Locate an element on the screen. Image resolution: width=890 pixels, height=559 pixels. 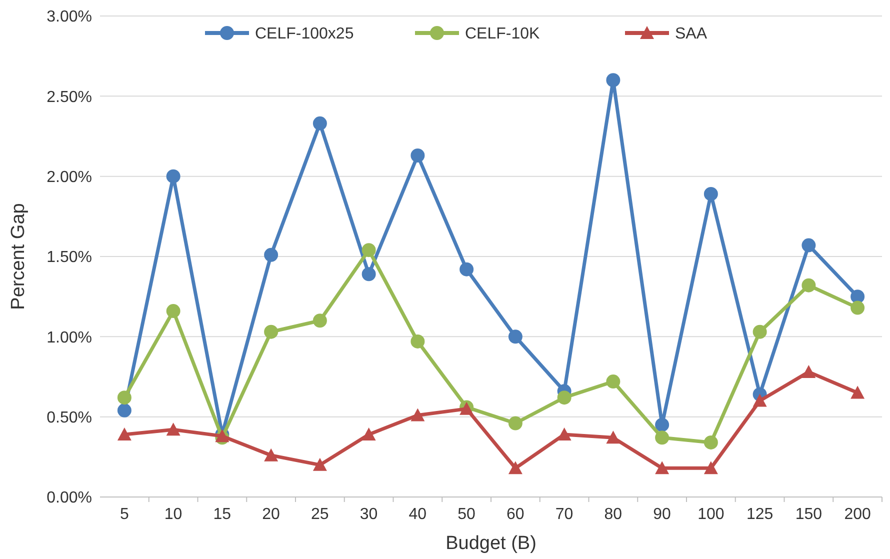
x-tick-label: 100 is located at coordinates (711, 514).